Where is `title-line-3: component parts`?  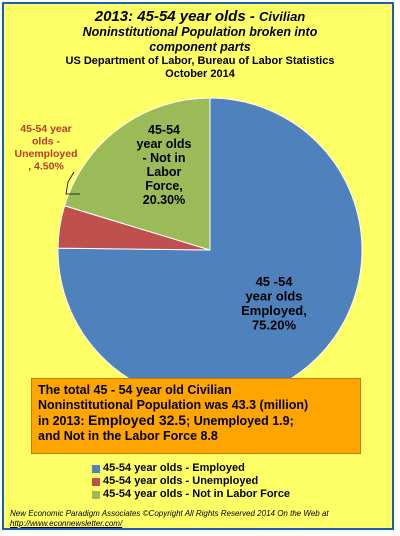 title-line-3: component parts is located at coordinates (200, 47).